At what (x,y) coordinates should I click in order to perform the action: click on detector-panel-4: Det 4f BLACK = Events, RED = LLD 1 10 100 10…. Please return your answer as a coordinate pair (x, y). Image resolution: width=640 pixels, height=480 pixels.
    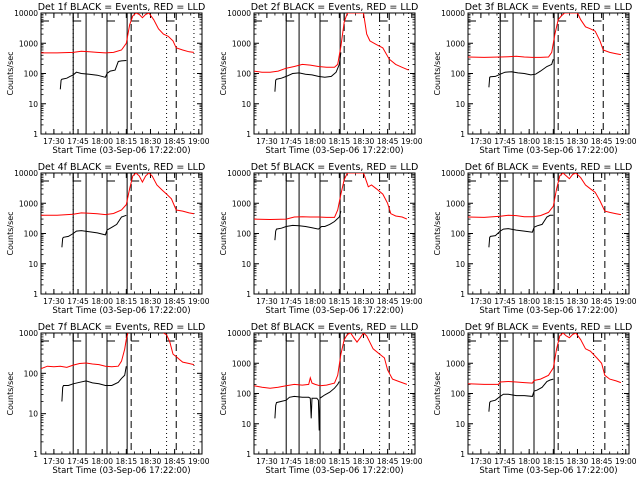
    Looking at the image, I should click on (108, 239).